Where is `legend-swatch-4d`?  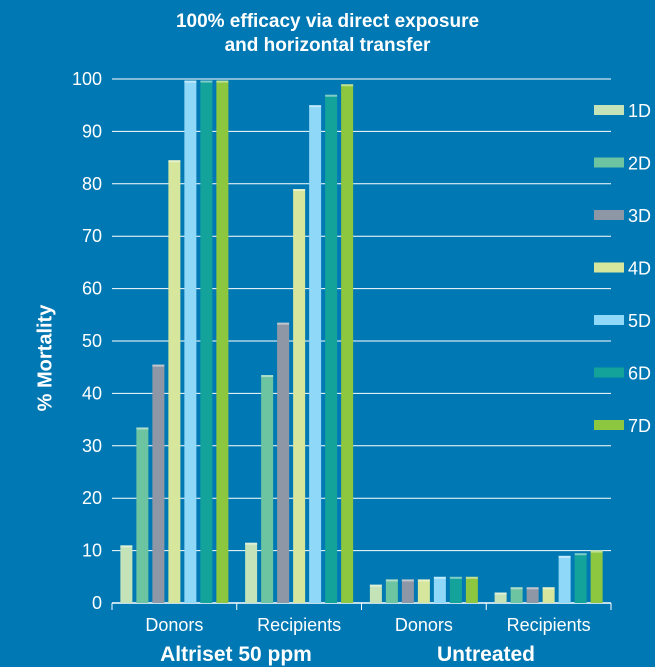 legend-swatch-4d is located at coordinates (609, 267).